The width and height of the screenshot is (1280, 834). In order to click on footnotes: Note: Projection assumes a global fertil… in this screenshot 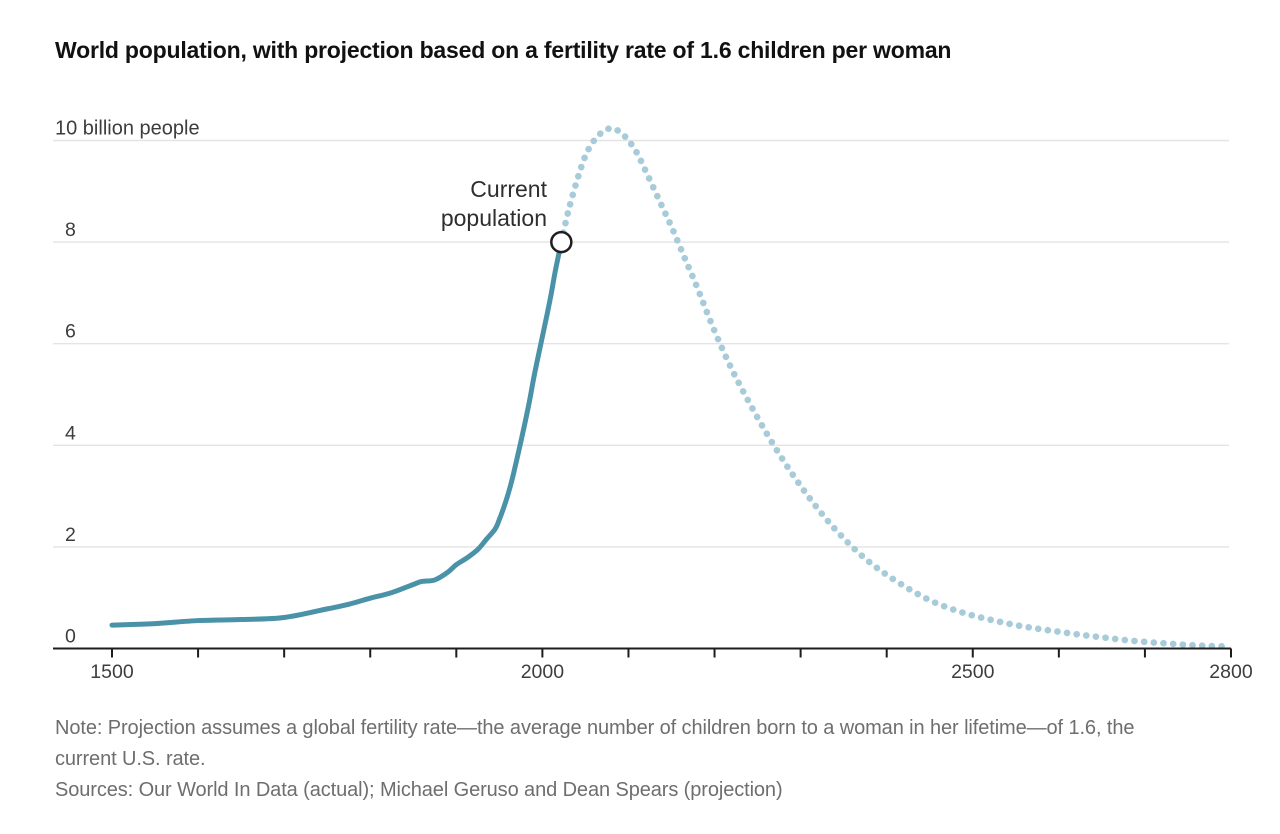, I will do `click(645, 759)`.